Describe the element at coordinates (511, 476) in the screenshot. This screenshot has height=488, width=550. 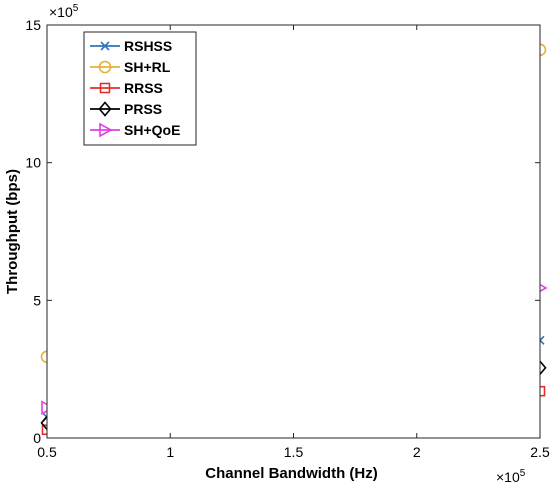
I see `x-exponent-label: ×10⁵` at that location.